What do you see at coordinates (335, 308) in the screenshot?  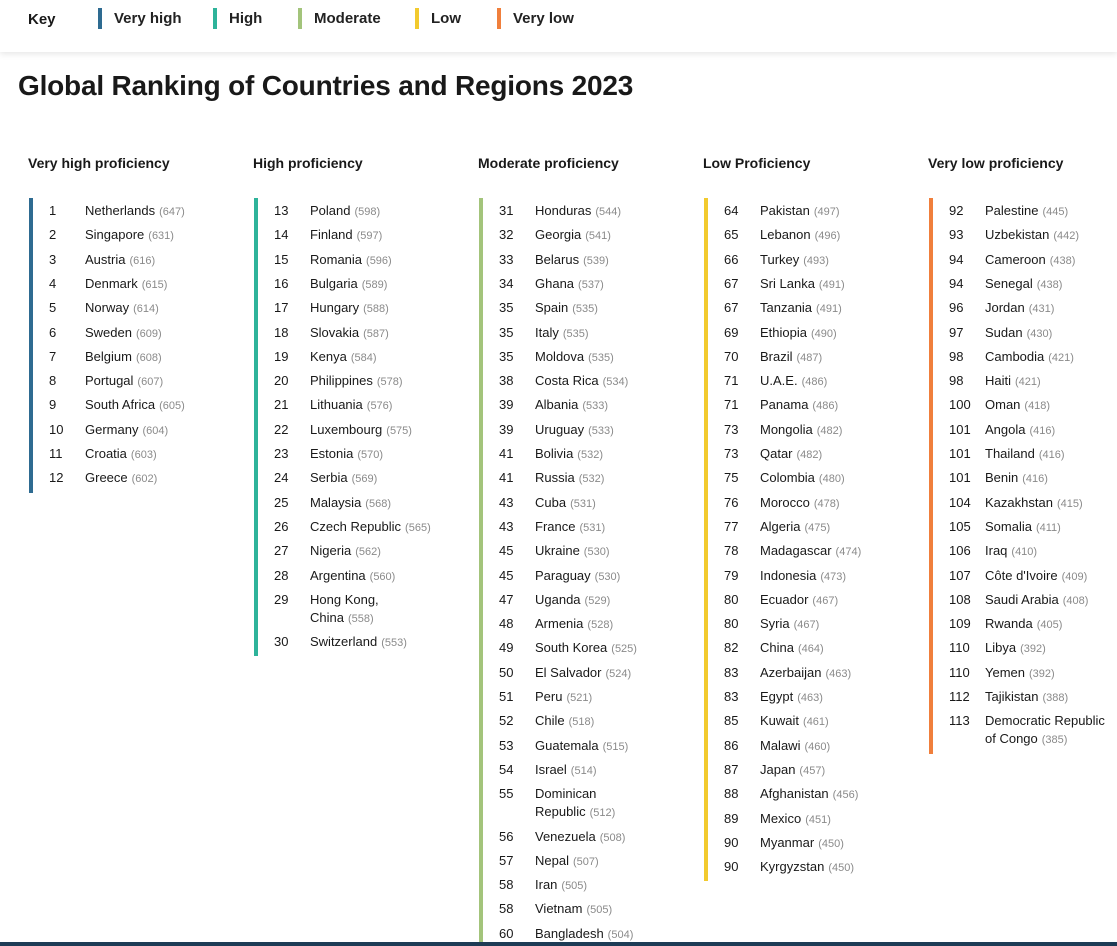 I see `country-name: Hungary` at bounding box center [335, 308].